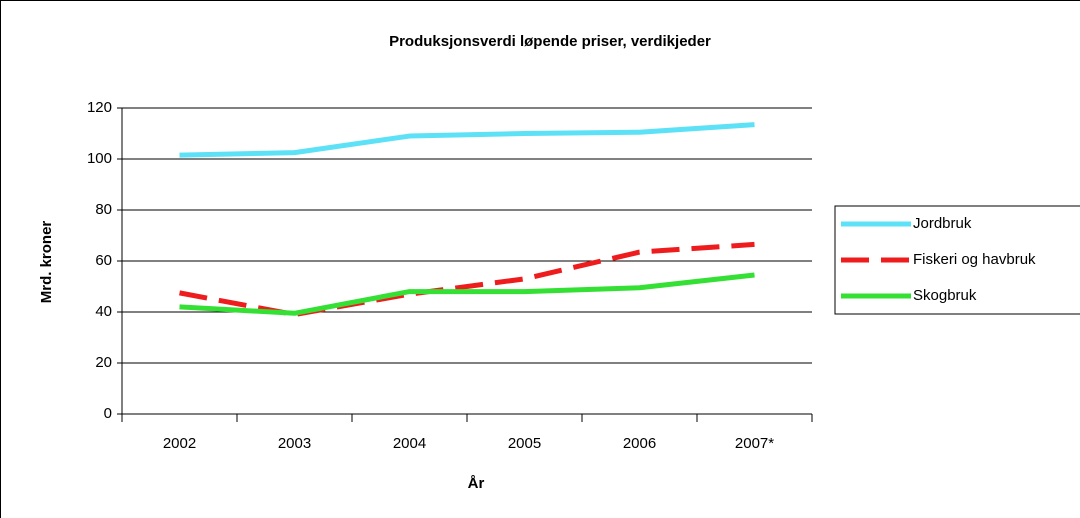 Image resolution: width=1080 pixels, height=518 pixels. Describe the element at coordinates (754, 443) in the screenshot. I see `x-tick-label: 2007*` at that location.